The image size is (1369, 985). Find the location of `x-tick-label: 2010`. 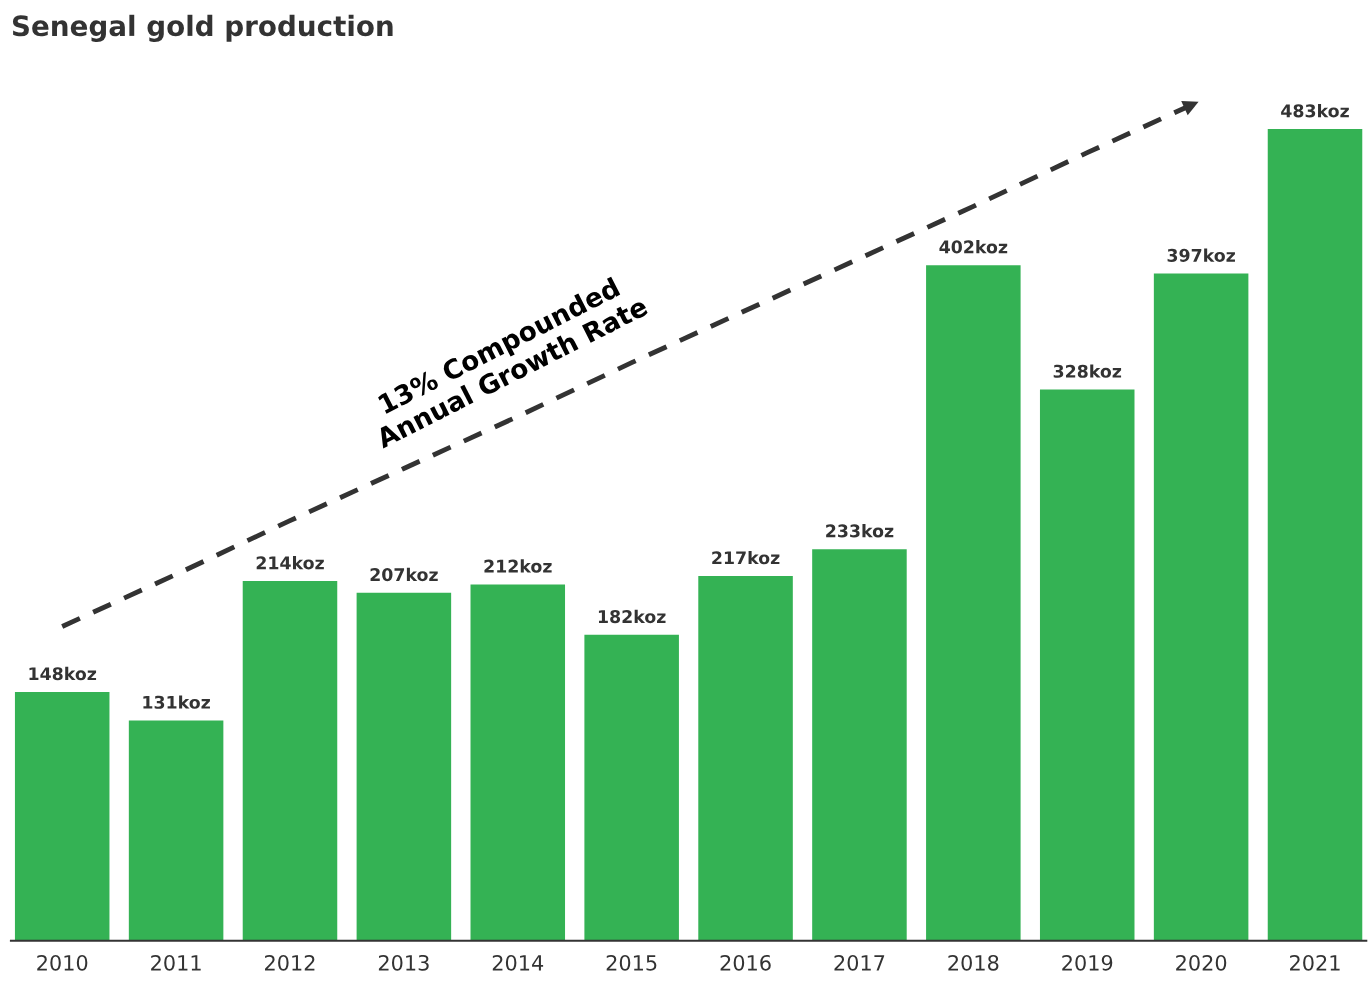

x-tick-label: 2010 is located at coordinates (62, 962).